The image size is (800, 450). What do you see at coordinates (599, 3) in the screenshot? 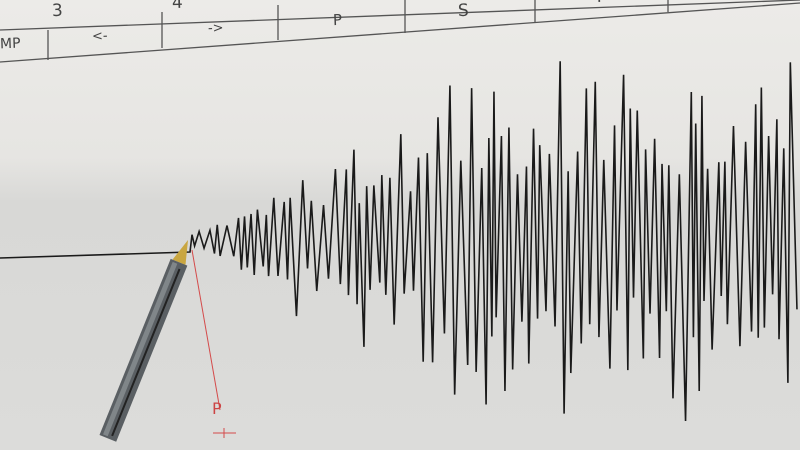
I see `header-cell-t: T` at bounding box center [599, 3].